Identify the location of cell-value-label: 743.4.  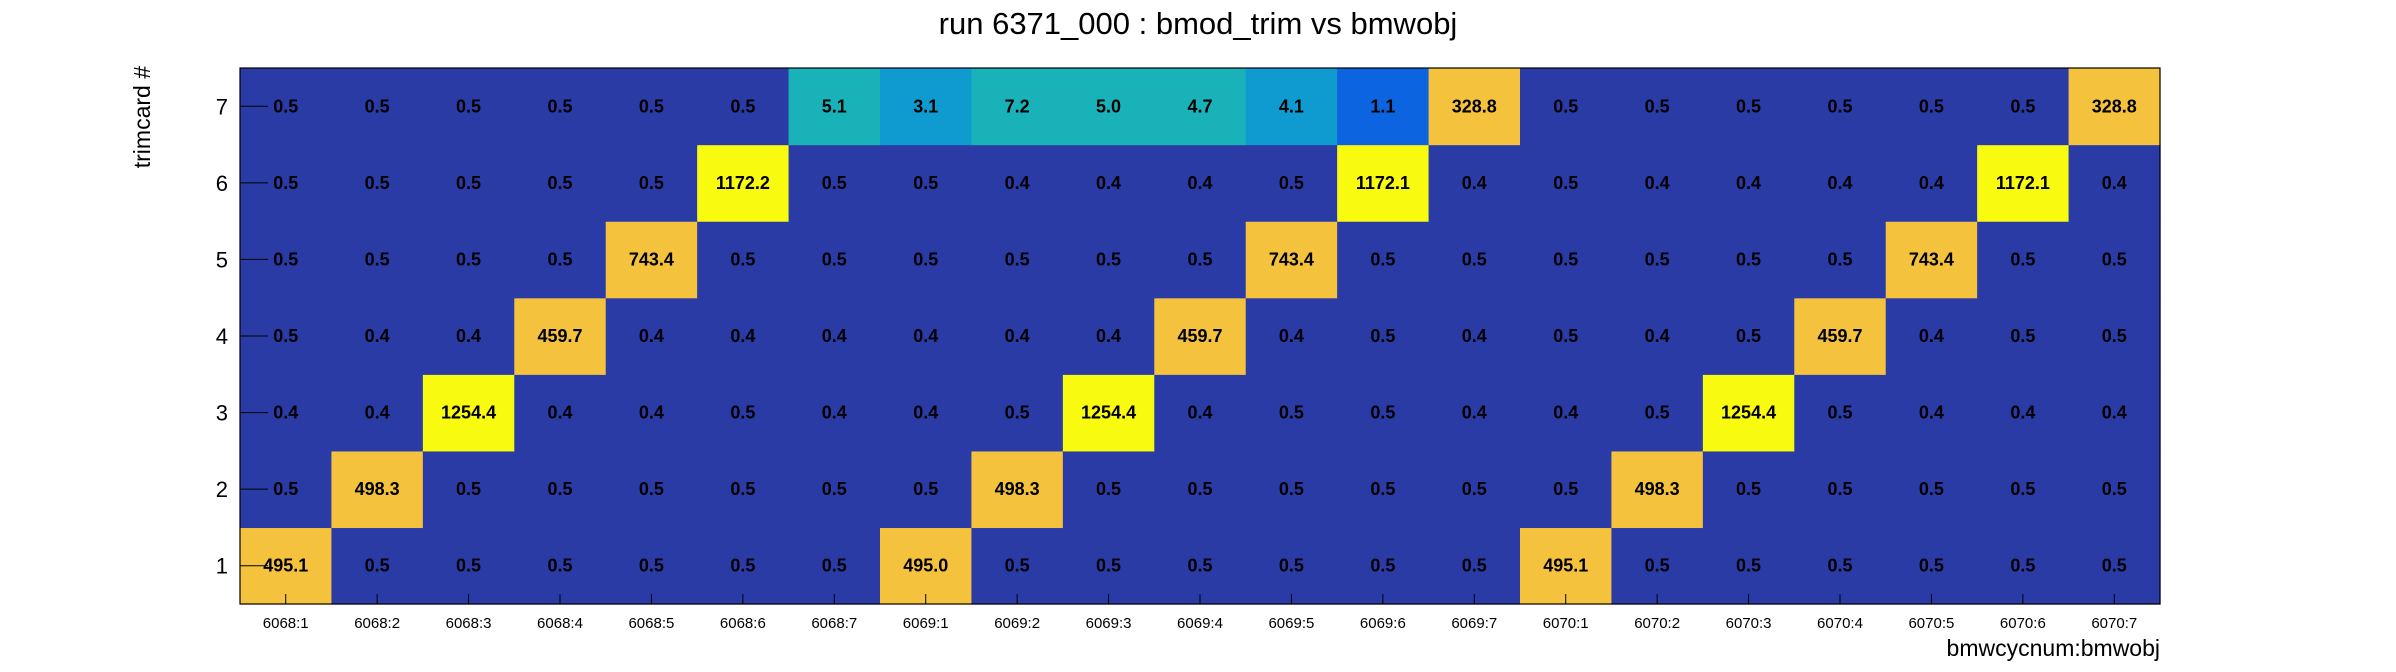
(651, 259).